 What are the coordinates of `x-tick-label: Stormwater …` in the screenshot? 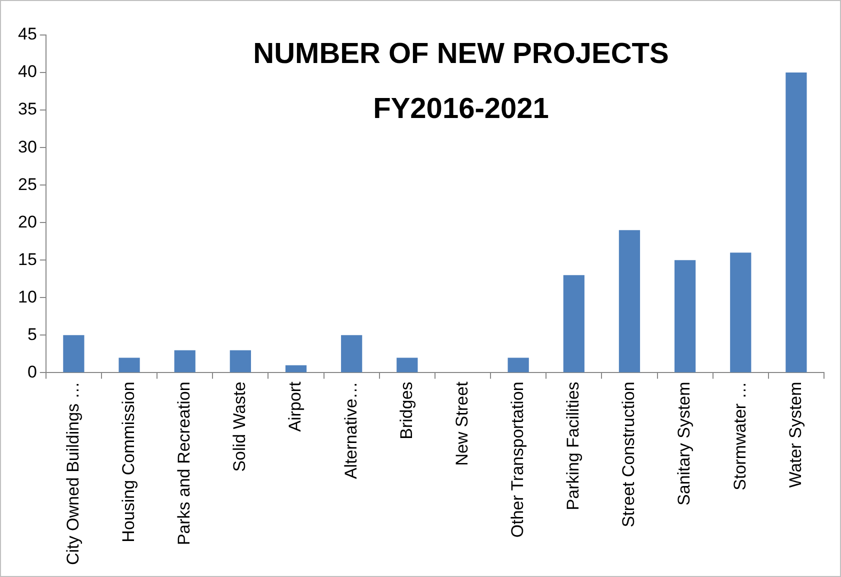 It's located at (740, 436).